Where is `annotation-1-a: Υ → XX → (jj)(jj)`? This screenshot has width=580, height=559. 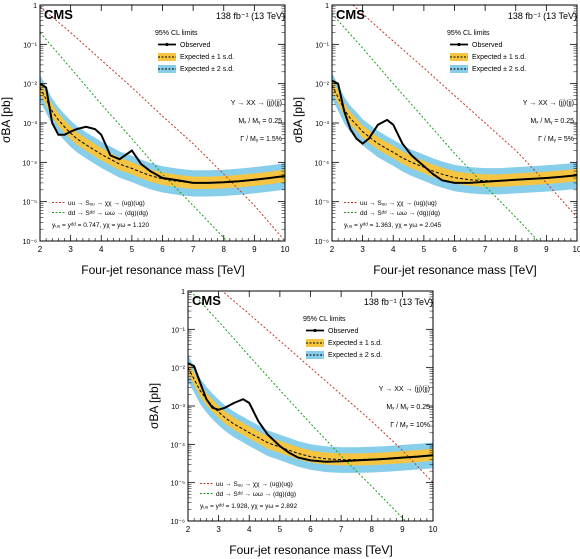
annotation-1-a: Υ → XX → (jj)(jj) is located at coordinates (256, 103).